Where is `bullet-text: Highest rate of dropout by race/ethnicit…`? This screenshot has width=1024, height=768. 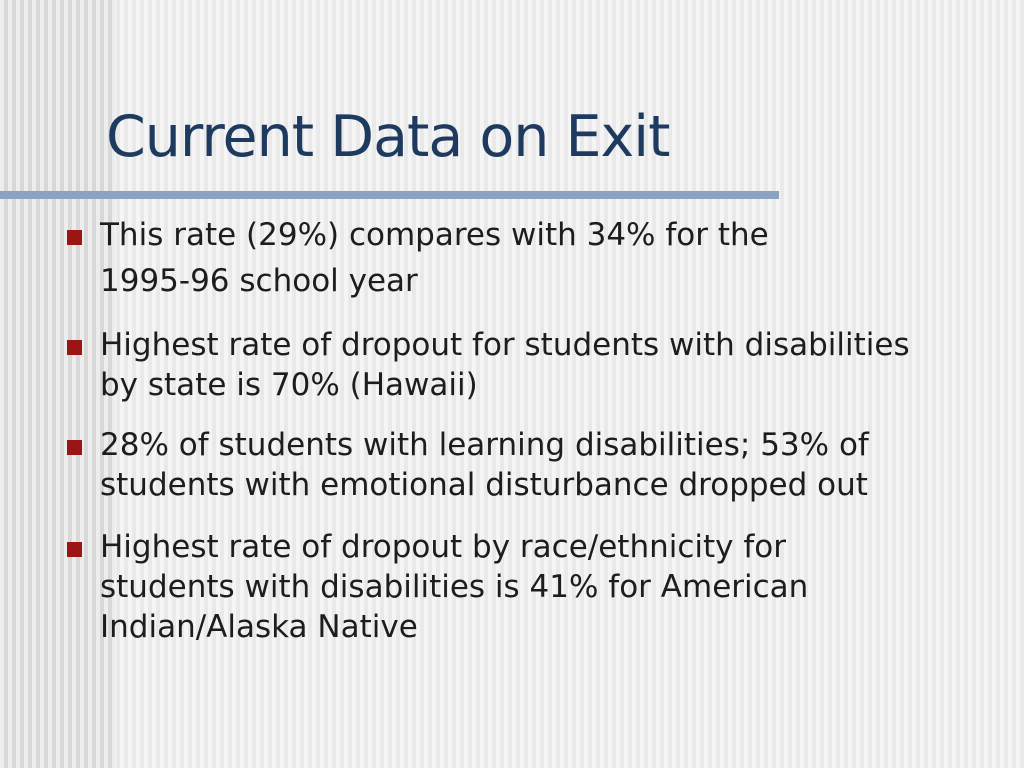
bullet-text: Highest rate of dropout by race/ethnicit… is located at coordinates (454, 587).